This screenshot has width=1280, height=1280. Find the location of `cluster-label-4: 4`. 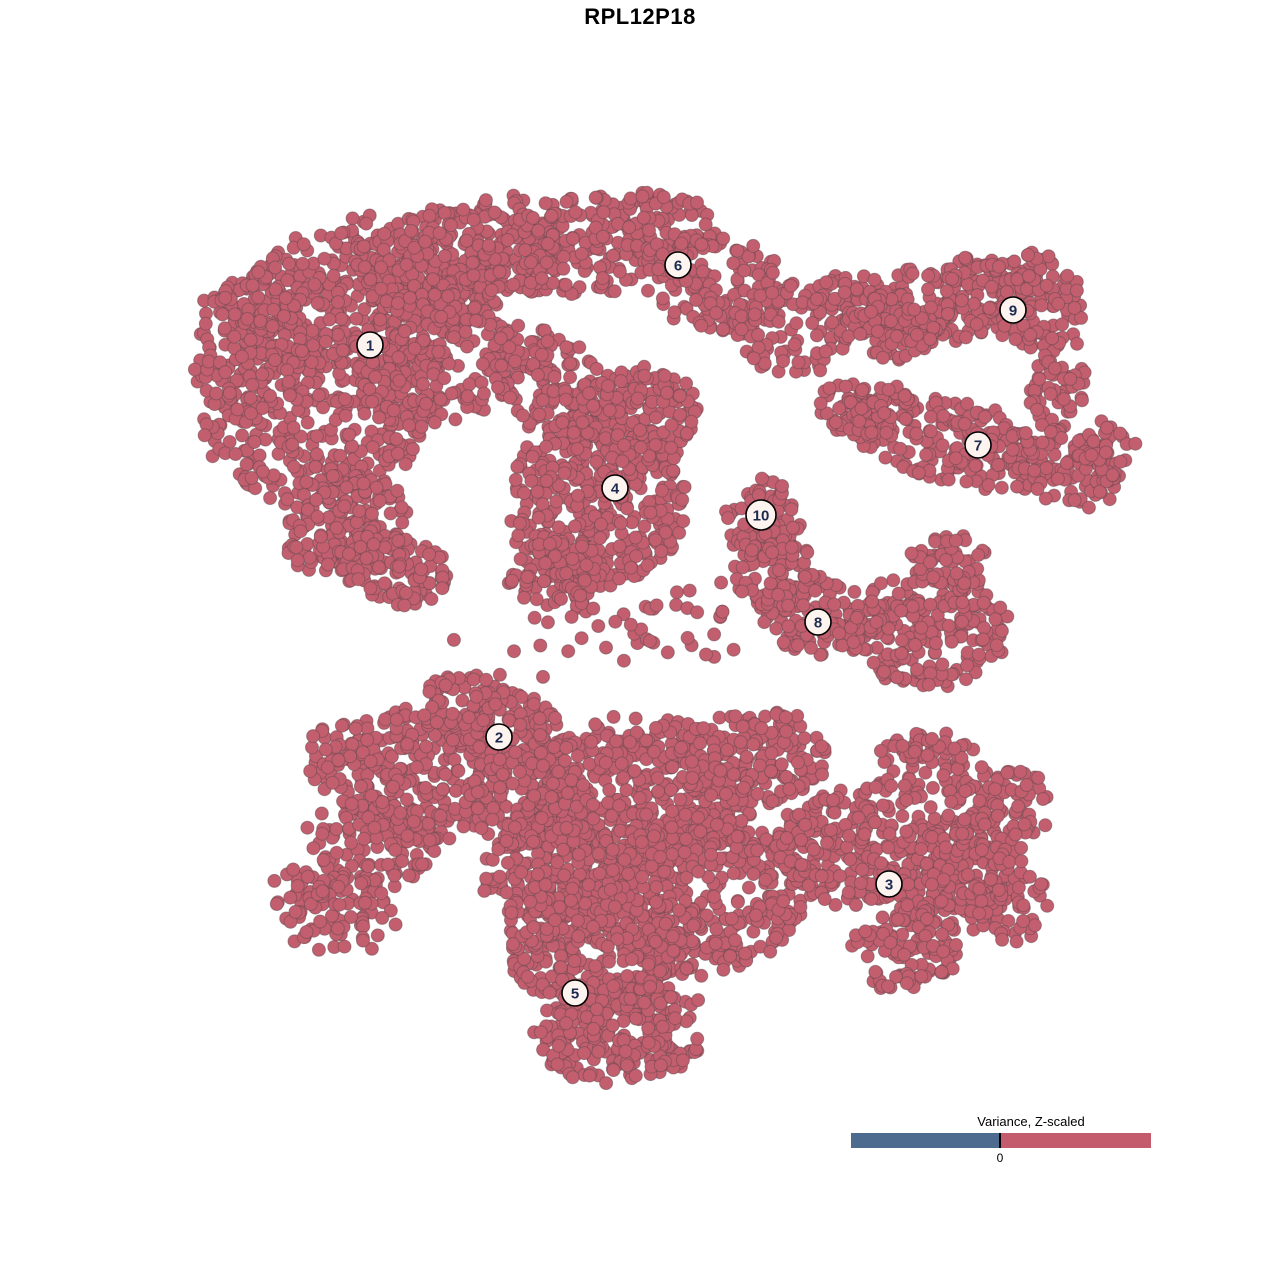

cluster-label-4: 4 is located at coordinates (615, 488).